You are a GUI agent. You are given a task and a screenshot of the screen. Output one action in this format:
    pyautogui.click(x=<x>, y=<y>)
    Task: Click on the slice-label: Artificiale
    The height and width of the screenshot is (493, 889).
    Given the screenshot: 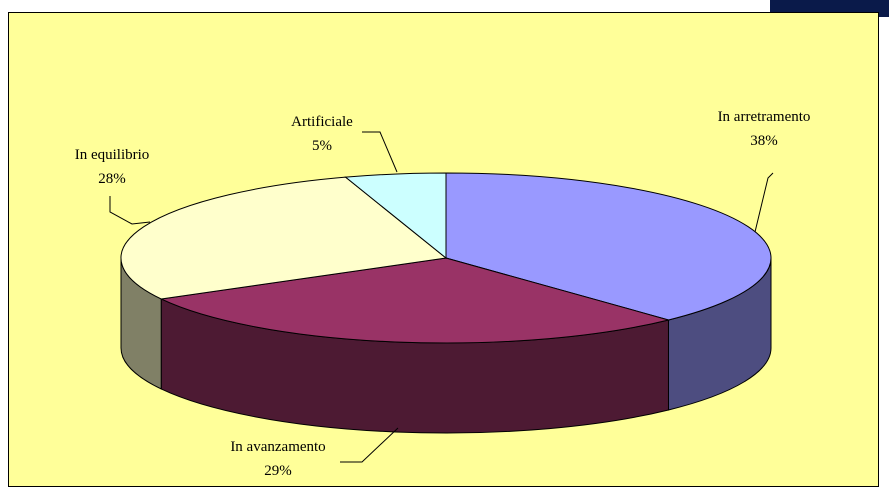 What is the action you would take?
    pyautogui.click(x=322, y=122)
    